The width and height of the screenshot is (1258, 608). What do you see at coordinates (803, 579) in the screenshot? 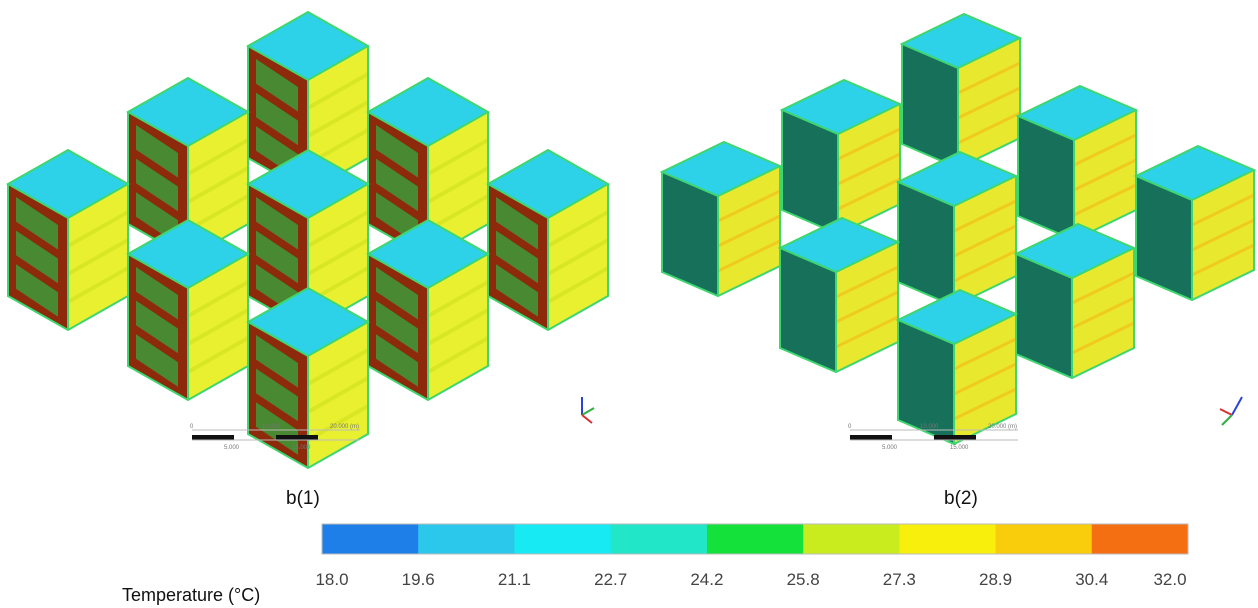
I see `legend-tick-label: 25.8` at bounding box center [803, 579].